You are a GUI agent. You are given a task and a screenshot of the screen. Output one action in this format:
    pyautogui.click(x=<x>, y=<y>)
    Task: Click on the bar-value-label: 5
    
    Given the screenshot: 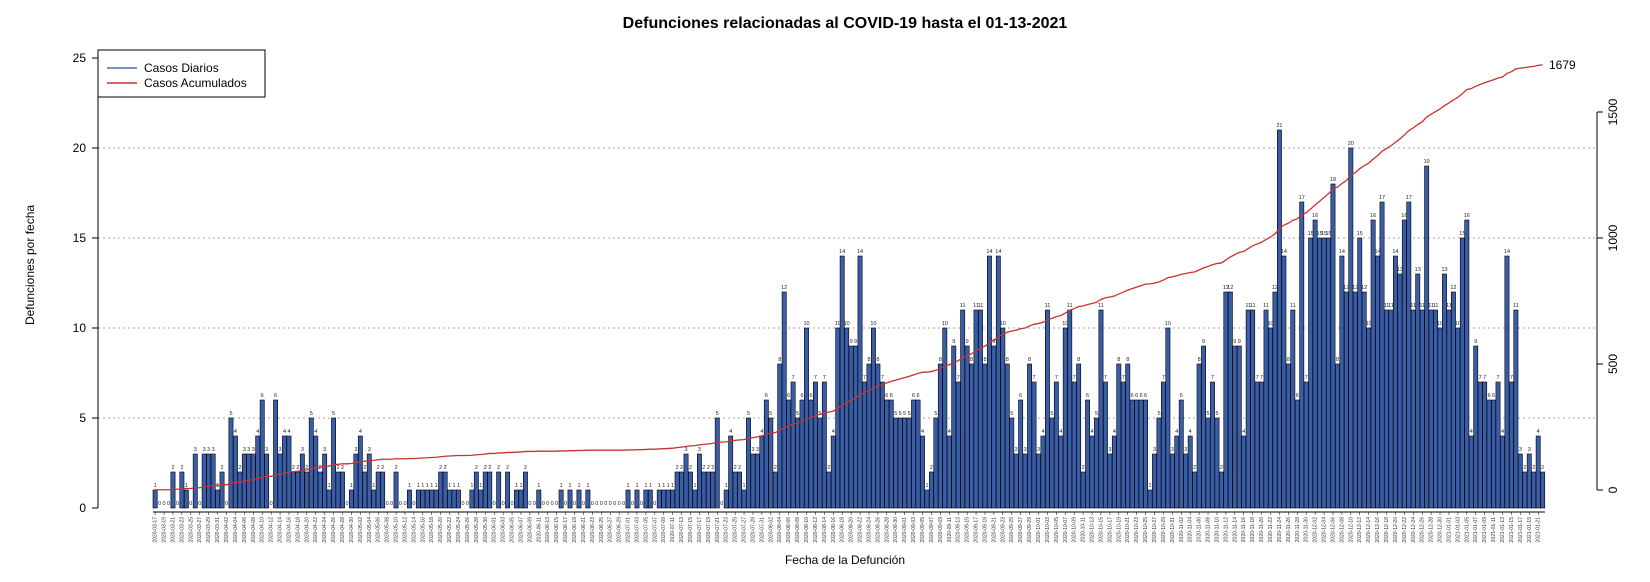 What is the action you would take?
    pyautogui.click(x=797, y=414)
    